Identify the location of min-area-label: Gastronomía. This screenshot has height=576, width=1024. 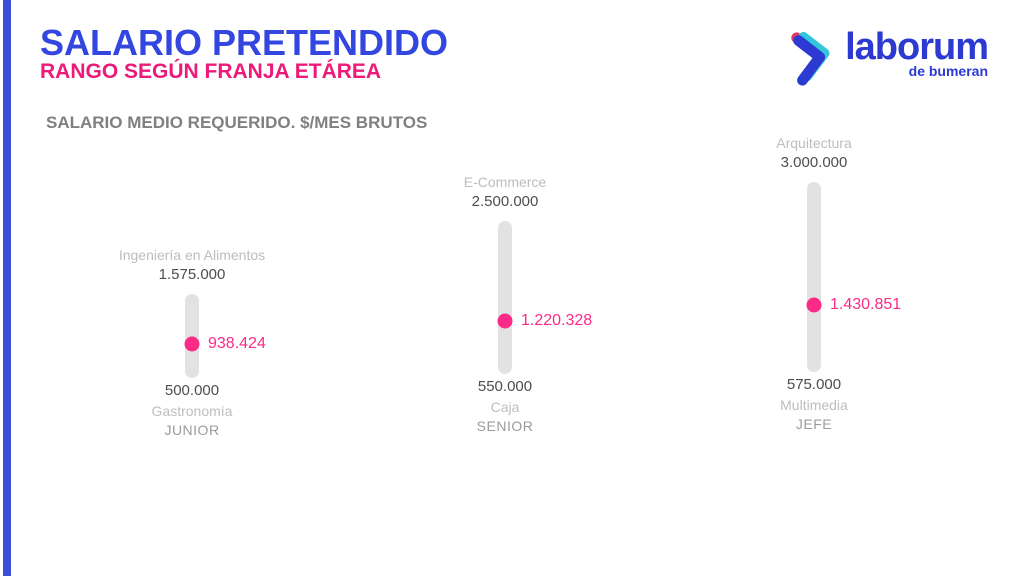
(192, 410).